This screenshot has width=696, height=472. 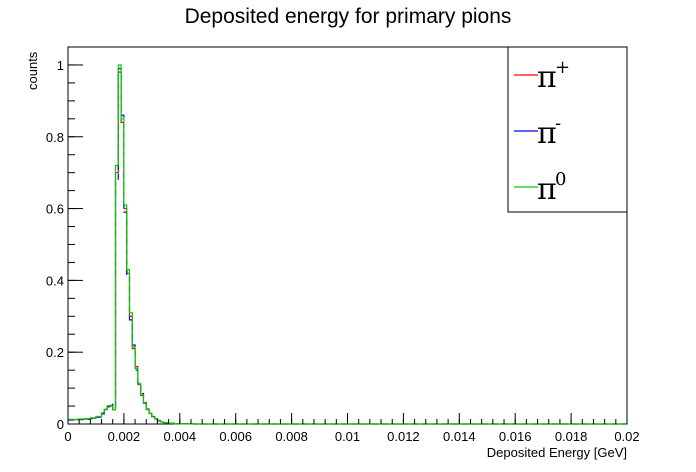 I want to click on x-tick-label: 0.014, so click(x=459, y=436).